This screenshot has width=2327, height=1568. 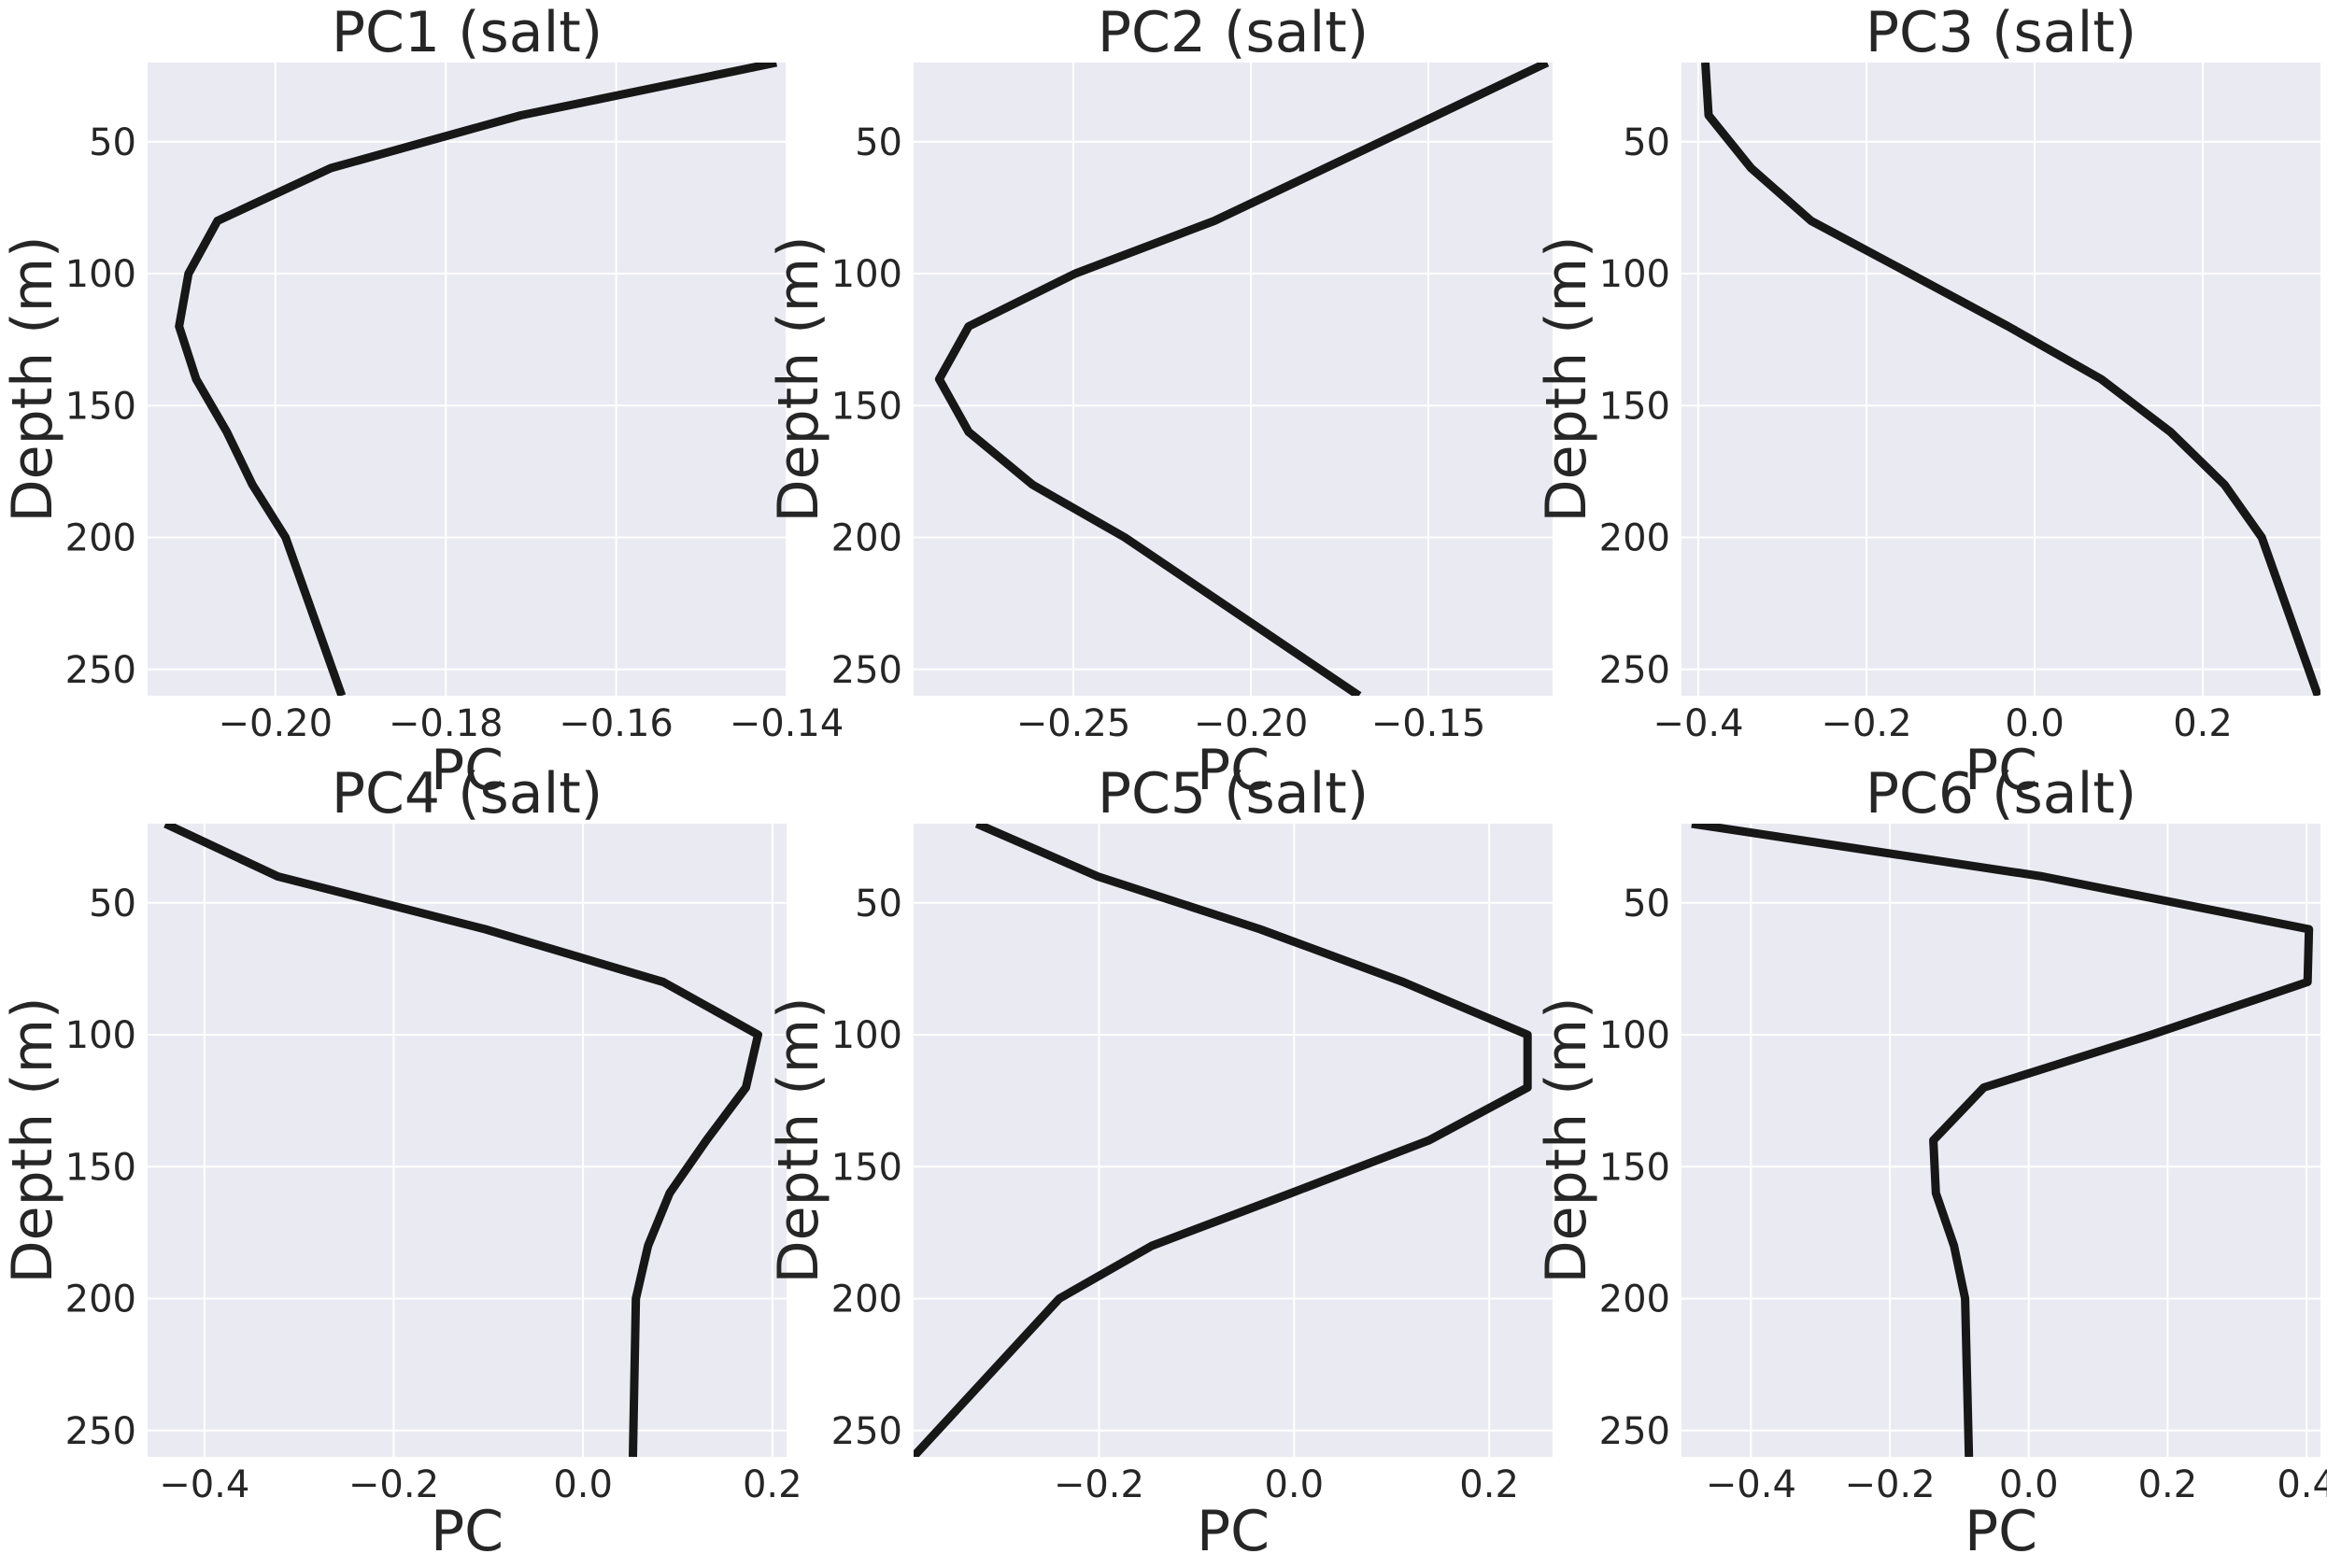 I want to click on profile-line-pc6, so click(x=2002, y=1140).